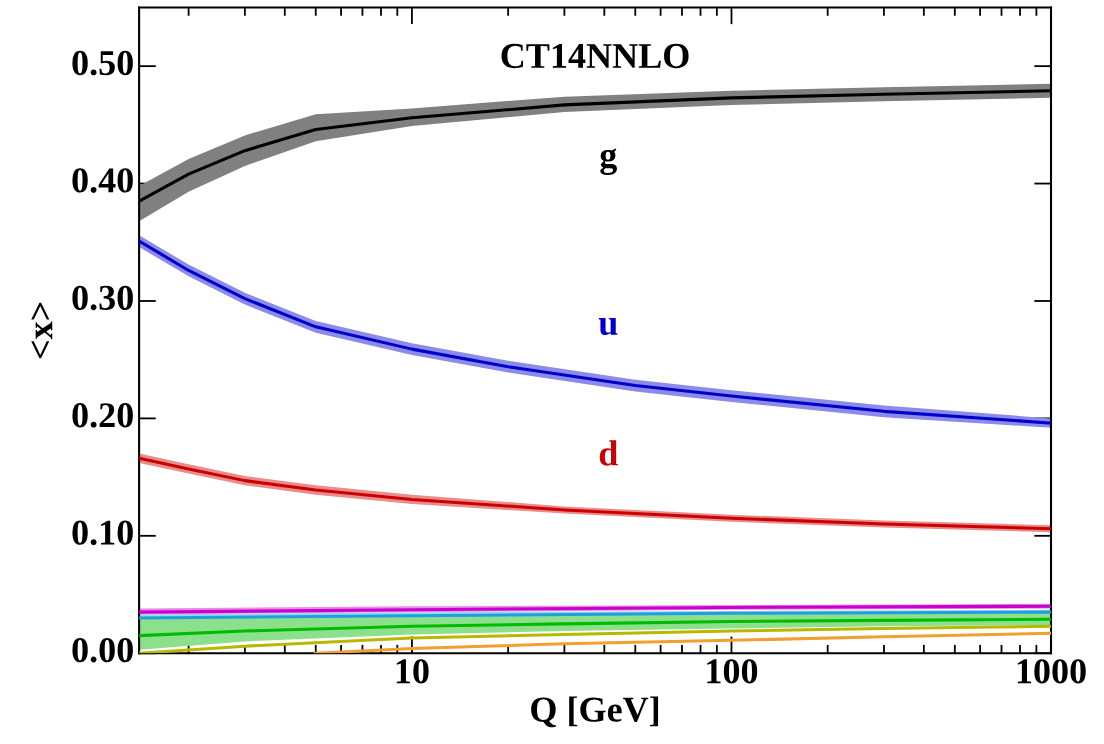  What do you see at coordinates (102, 180) in the screenshot?
I see `y-tick-label: 0.40` at bounding box center [102, 180].